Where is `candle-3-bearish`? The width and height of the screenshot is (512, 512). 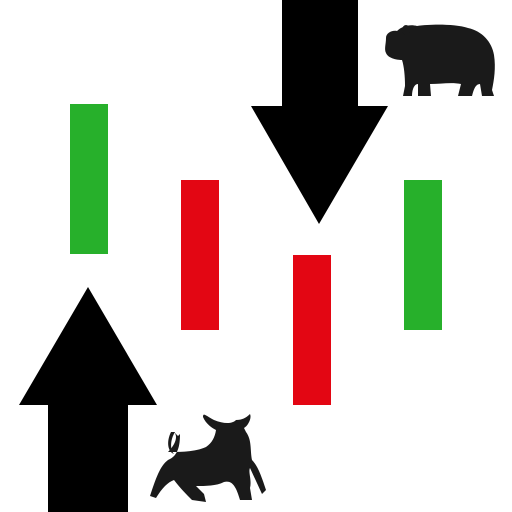
candle-3-bearish is located at coordinates (312, 330).